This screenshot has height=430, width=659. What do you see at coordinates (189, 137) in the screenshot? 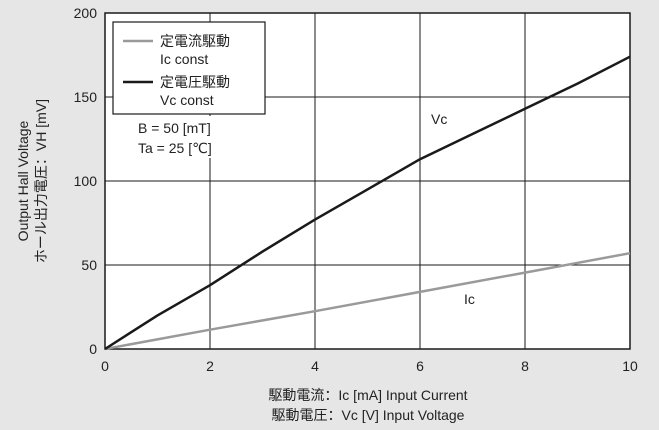
I see `conditions-bg` at bounding box center [189, 137].